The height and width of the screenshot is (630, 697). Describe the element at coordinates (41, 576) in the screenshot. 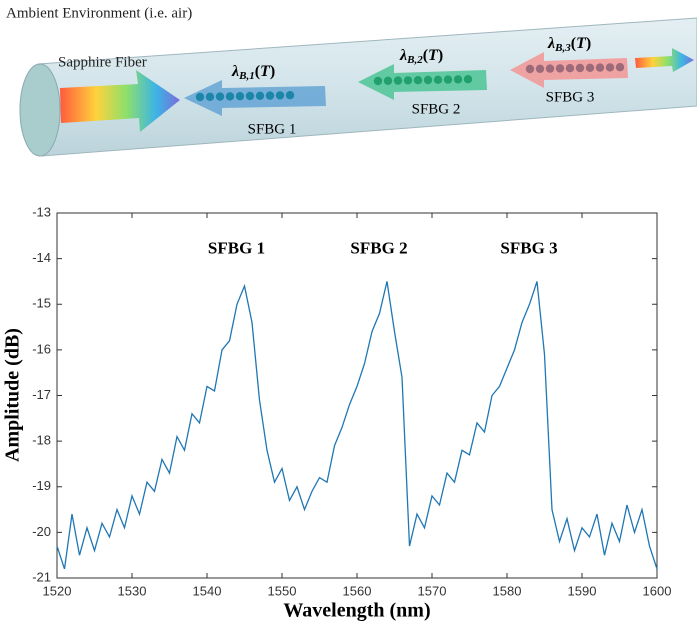

I see `y-tick-label: -21` at that location.